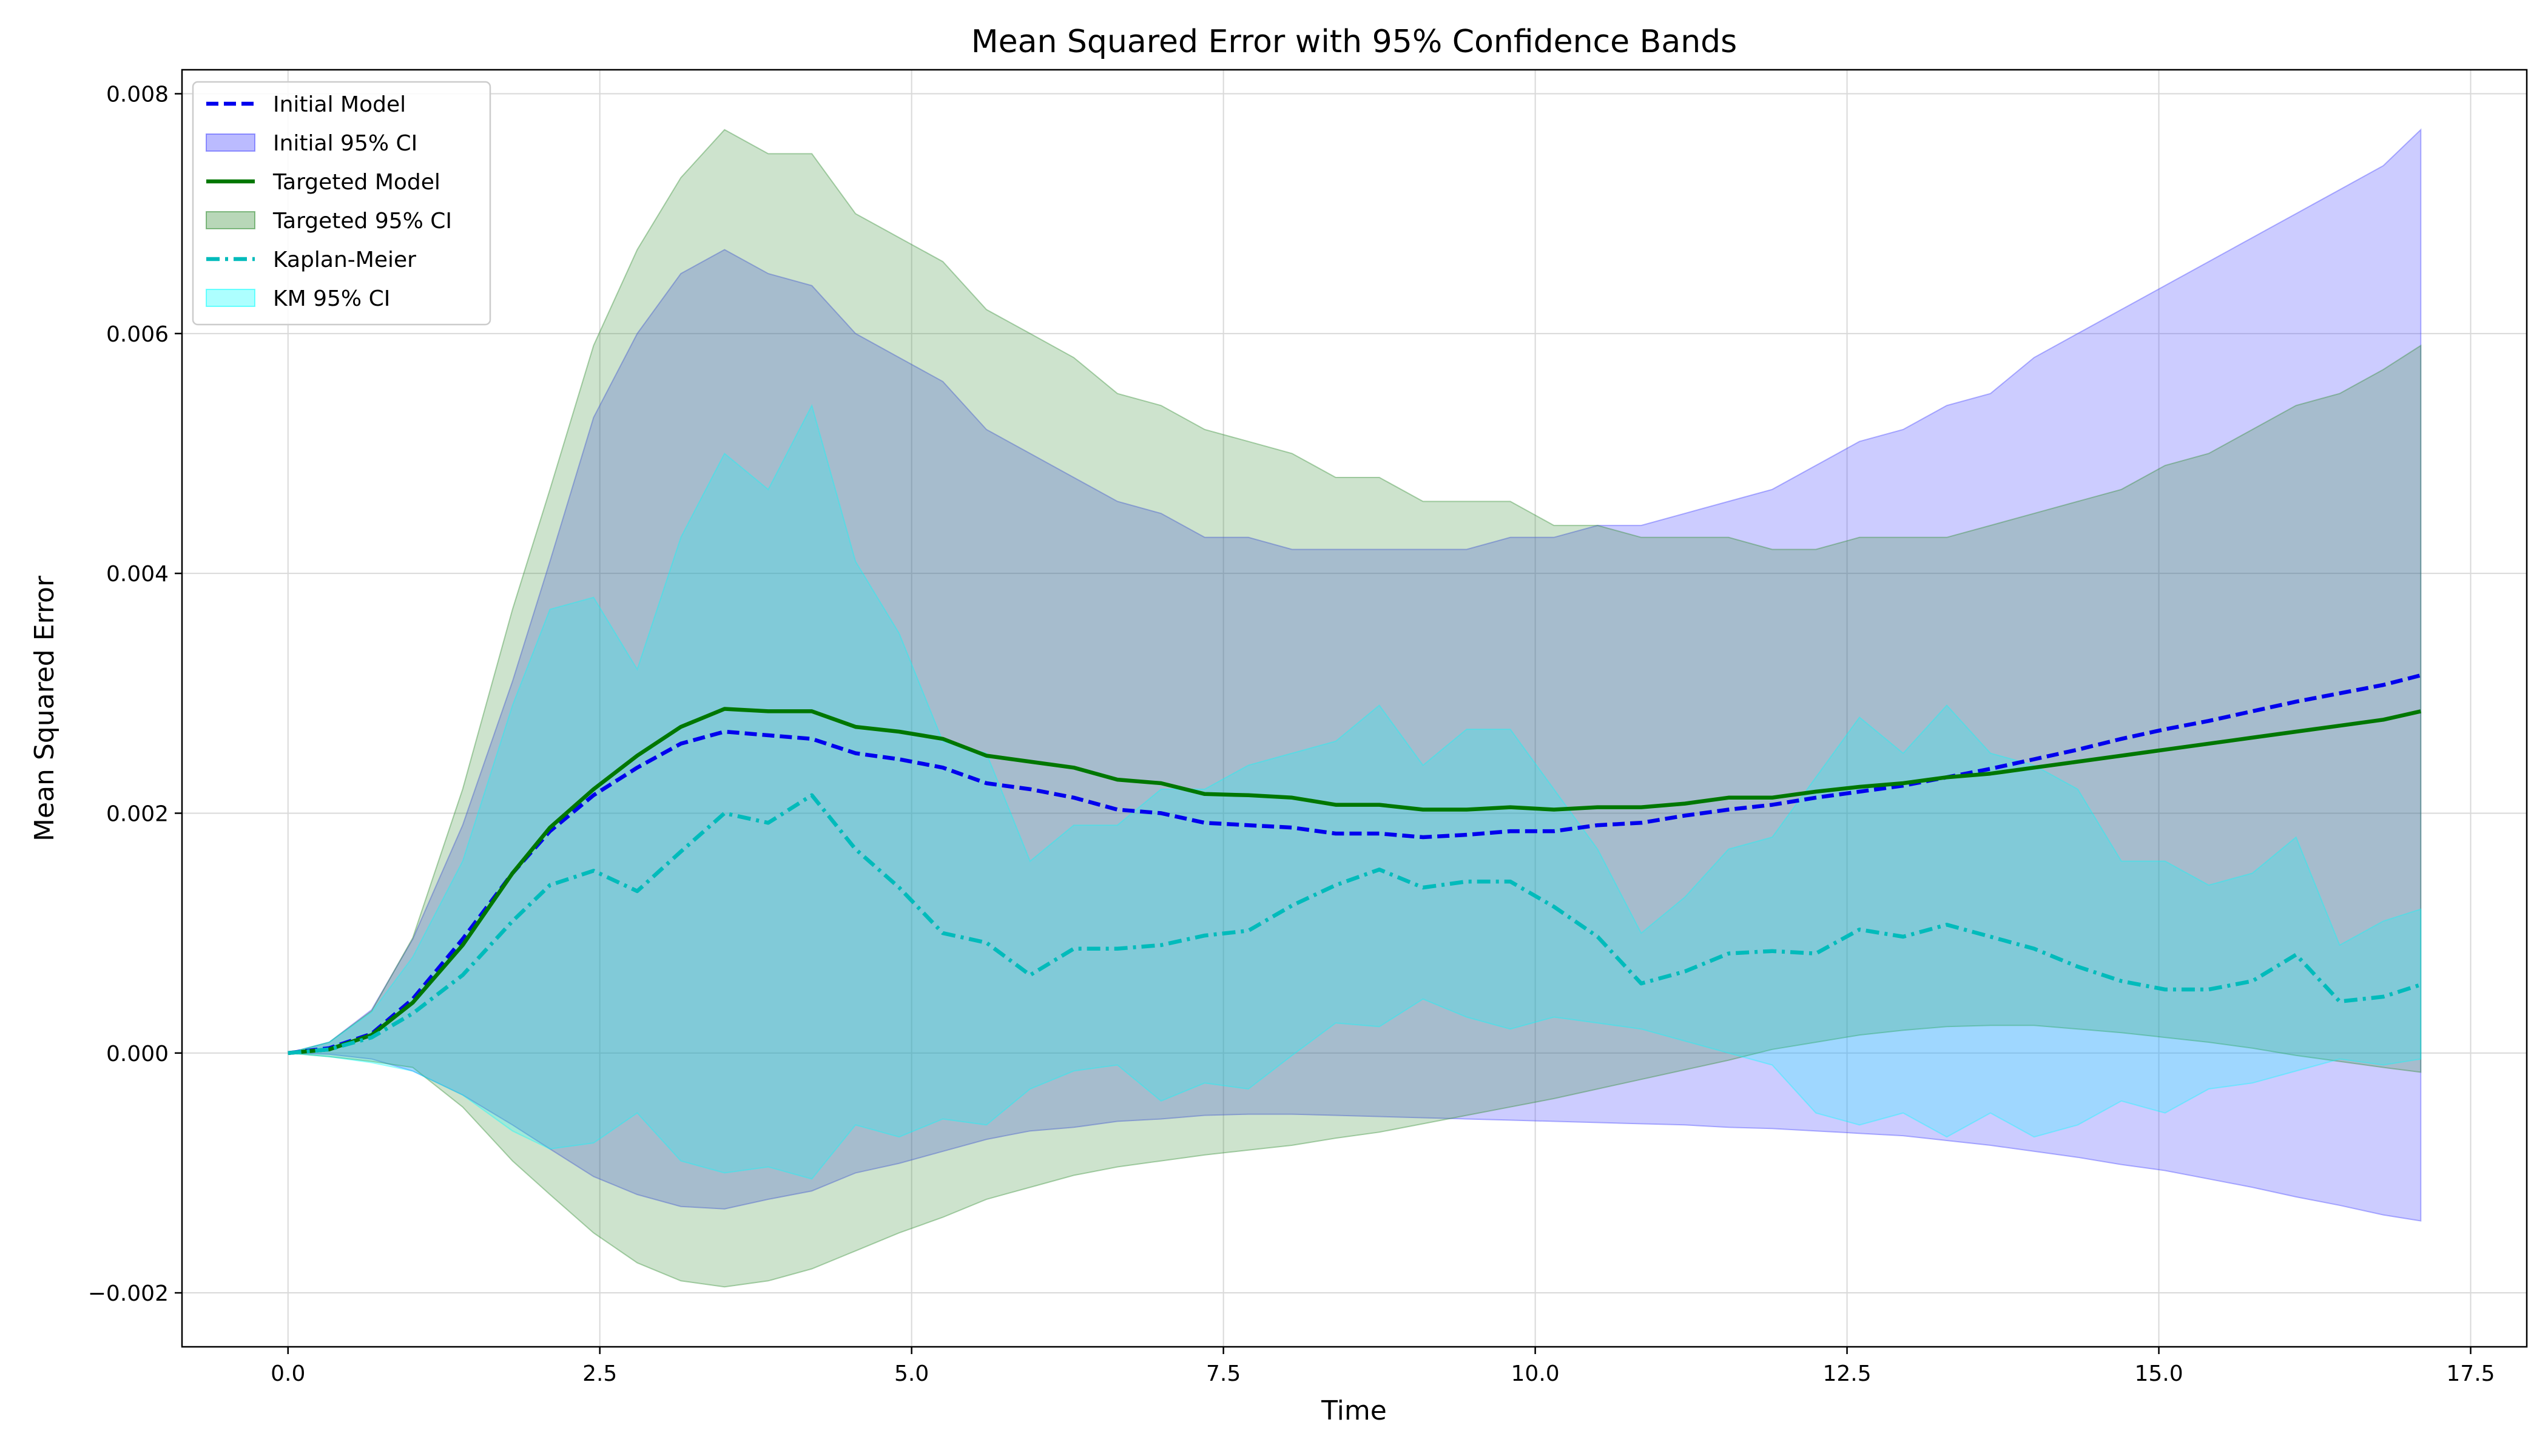  What do you see at coordinates (1223, 1373) in the screenshot?
I see `x-tick-label: 7.5` at bounding box center [1223, 1373].